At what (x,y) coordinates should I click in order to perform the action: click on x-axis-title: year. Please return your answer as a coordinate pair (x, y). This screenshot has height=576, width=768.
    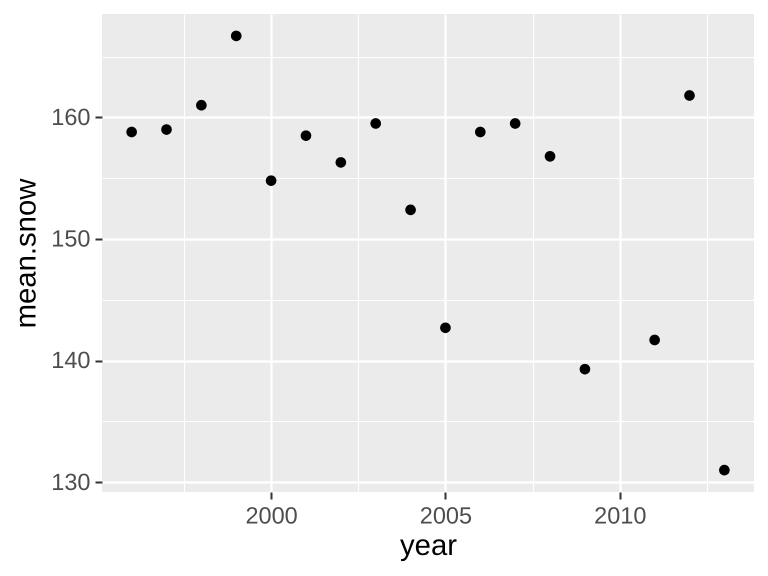
    Looking at the image, I should click on (429, 545).